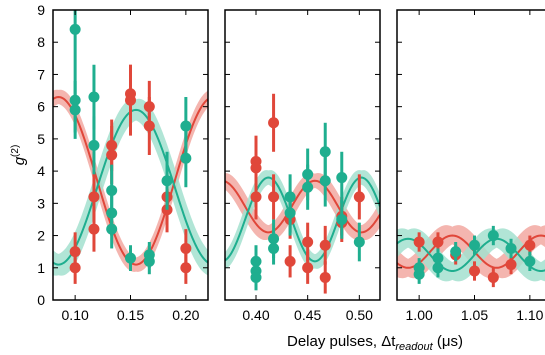 This screenshot has height=355, width=545. Describe the element at coordinates (307, 315) in the screenshot. I see `x-tick-label: 0.45` at that location.